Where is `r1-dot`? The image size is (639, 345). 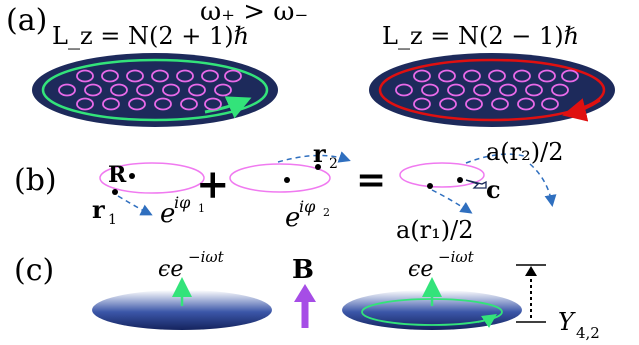
r1-dot is located at coordinates (115, 192).